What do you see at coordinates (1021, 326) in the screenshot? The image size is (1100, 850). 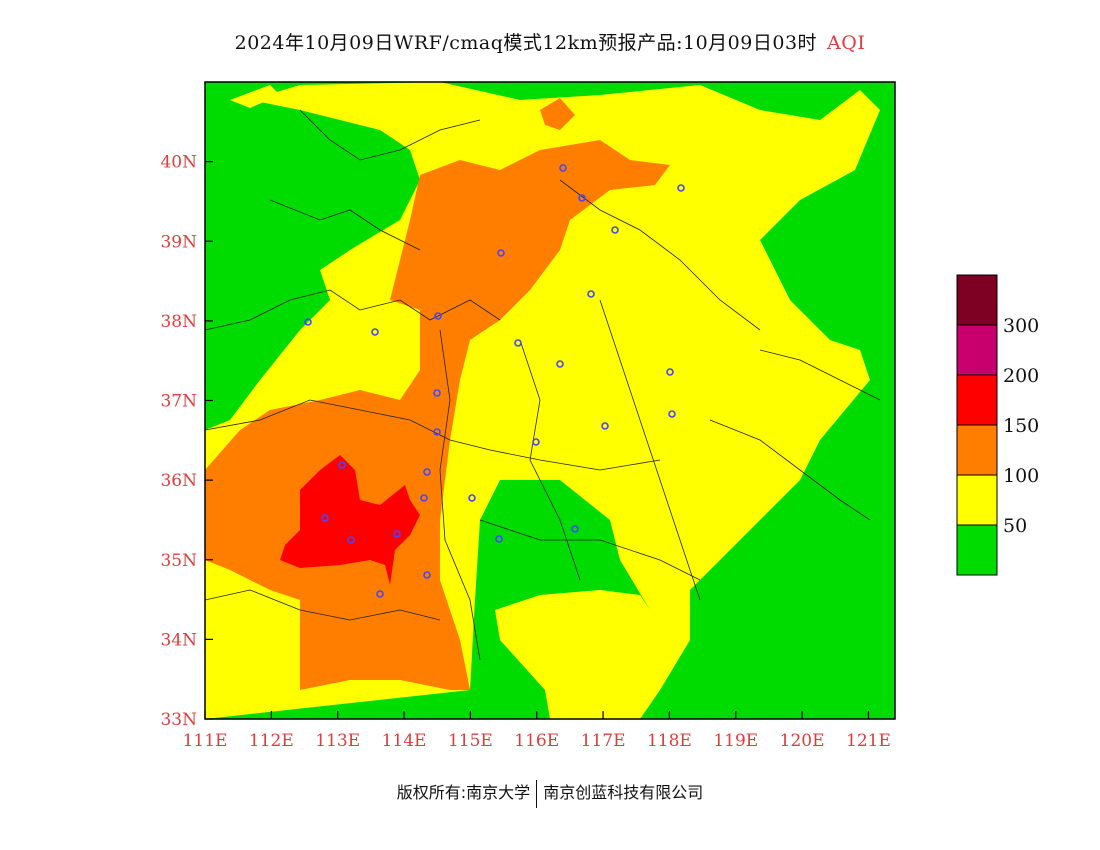 I see `legend-label: 300` at bounding box center [1021, 326].